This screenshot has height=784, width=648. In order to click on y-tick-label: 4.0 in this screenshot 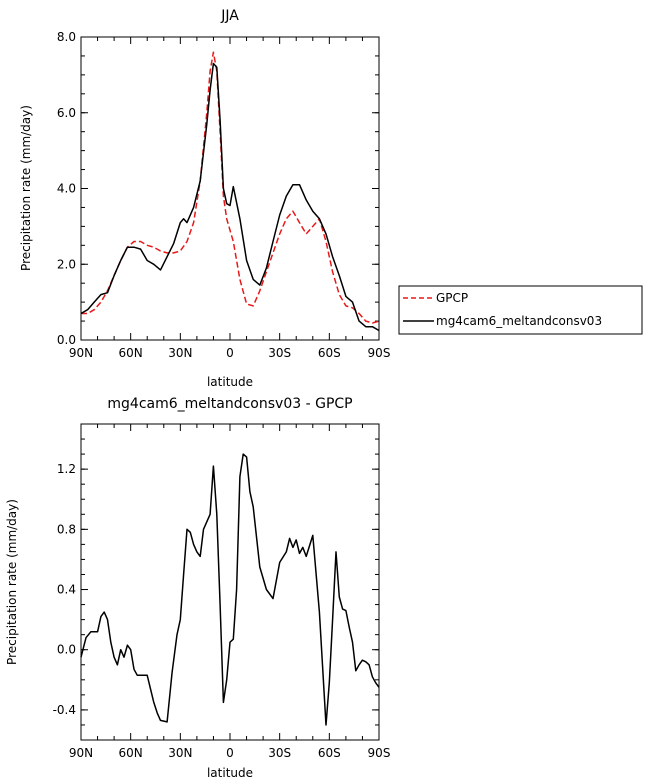, I will do `click(66, 189)`.